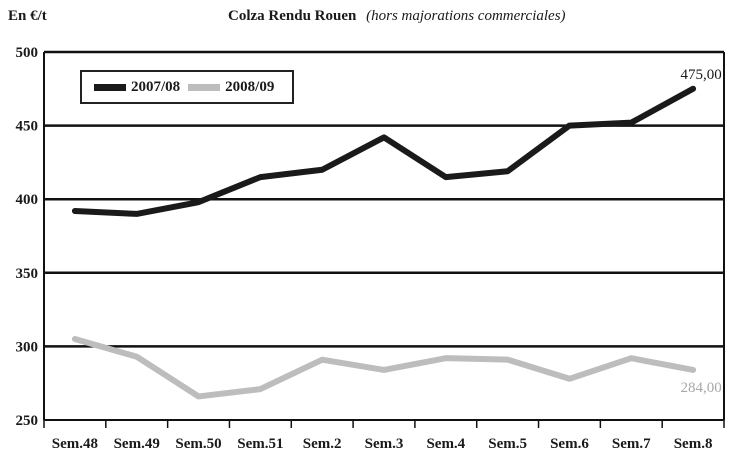 This screenshot has width=747, height=472. Describe the element at coordinates (445, 444) in the screenshot. I see `x-tick-label: Sem.4` at that location.